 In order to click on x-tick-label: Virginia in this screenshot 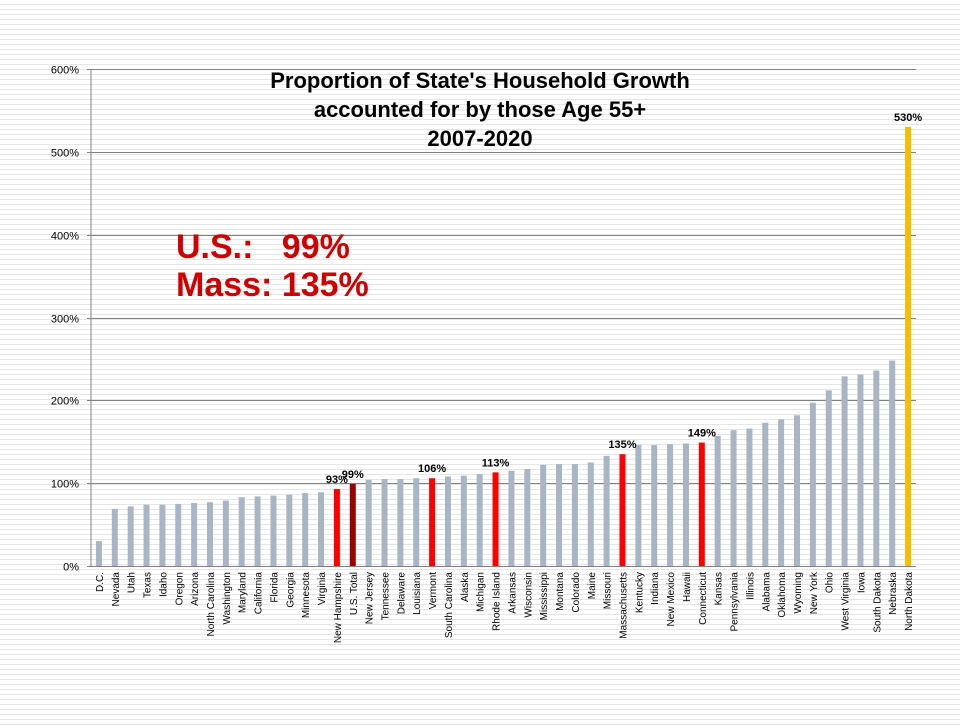, I will do `click(322, 589)`.